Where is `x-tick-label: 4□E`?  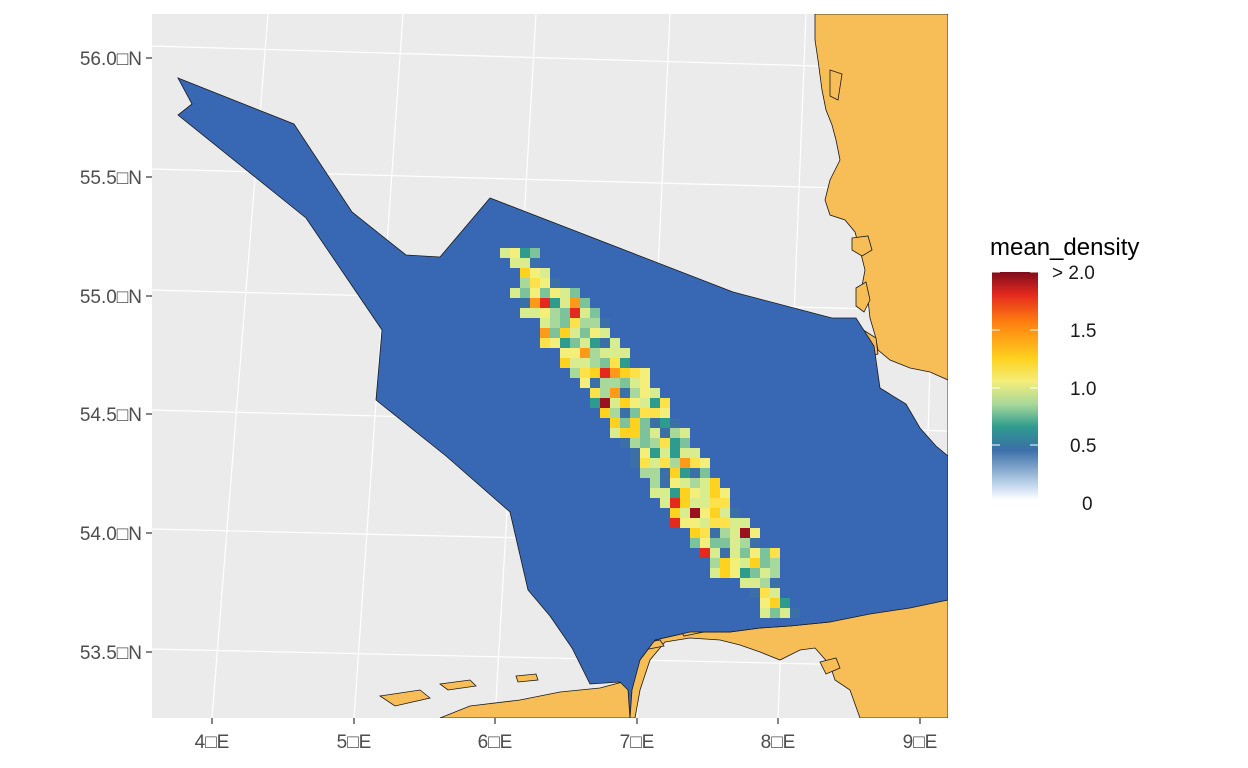
x-tick-label: 4□E is located at coordinates (212, 742).